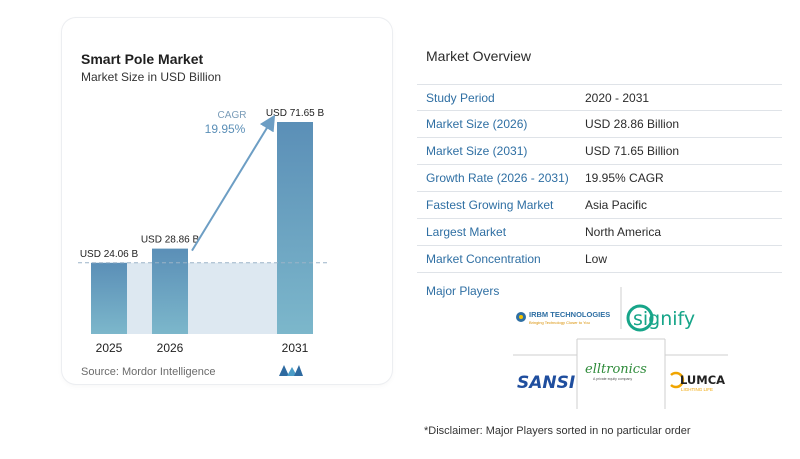  What do you see at coordinates (109, 254) in the screenshot?
I see `data-label-2025: USD 24.06 B` at bounding box center [109, 254].